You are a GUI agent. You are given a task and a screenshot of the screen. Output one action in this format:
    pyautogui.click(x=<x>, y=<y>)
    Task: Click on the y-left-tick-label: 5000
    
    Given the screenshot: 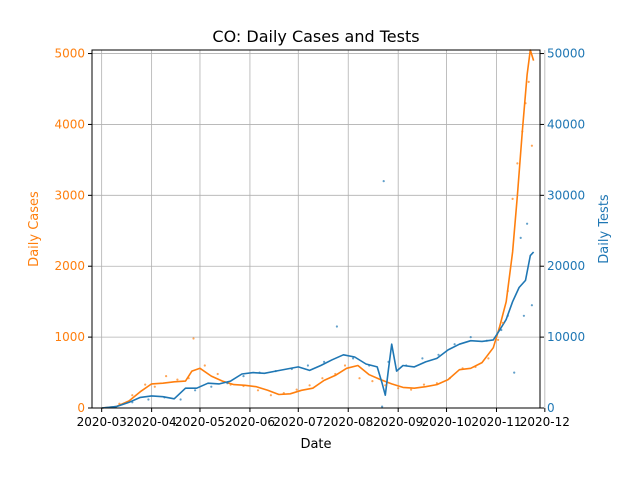 What is the action you would take?
    pyautogui.click(x=69, y=54)
    